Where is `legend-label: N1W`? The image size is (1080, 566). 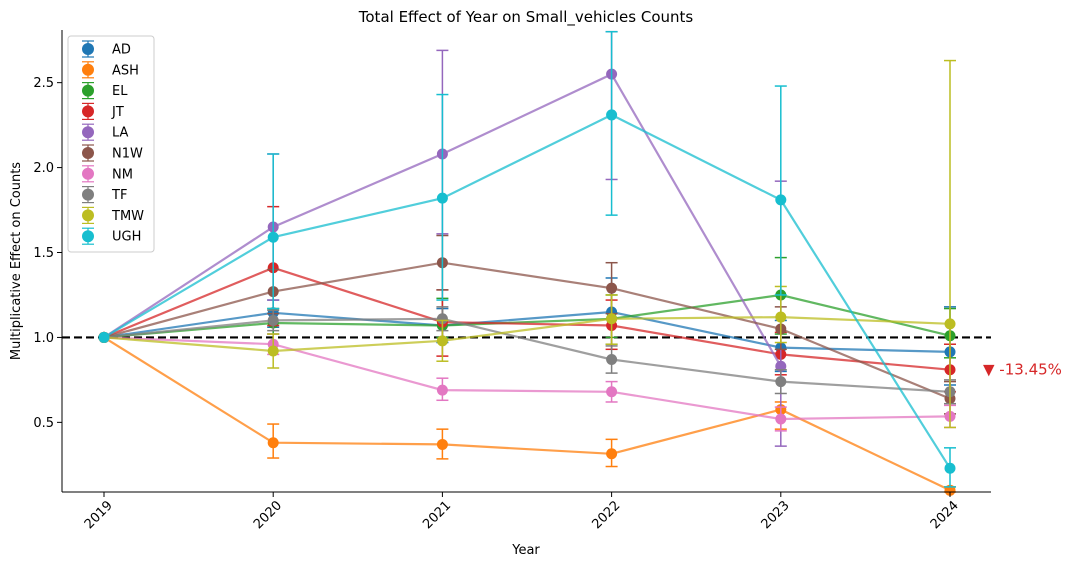 legend-label: N1W is located at coordinates (127, 154).